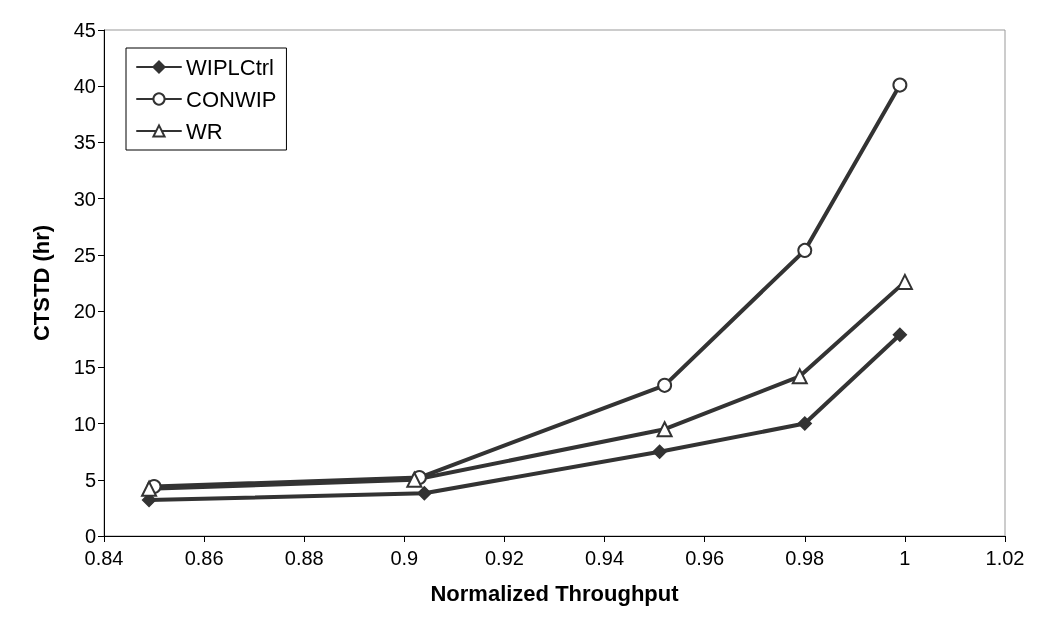 The width and height of the screenshot is (1055, 634). I want to click on y-tick-label: 5, so click(90, 479).